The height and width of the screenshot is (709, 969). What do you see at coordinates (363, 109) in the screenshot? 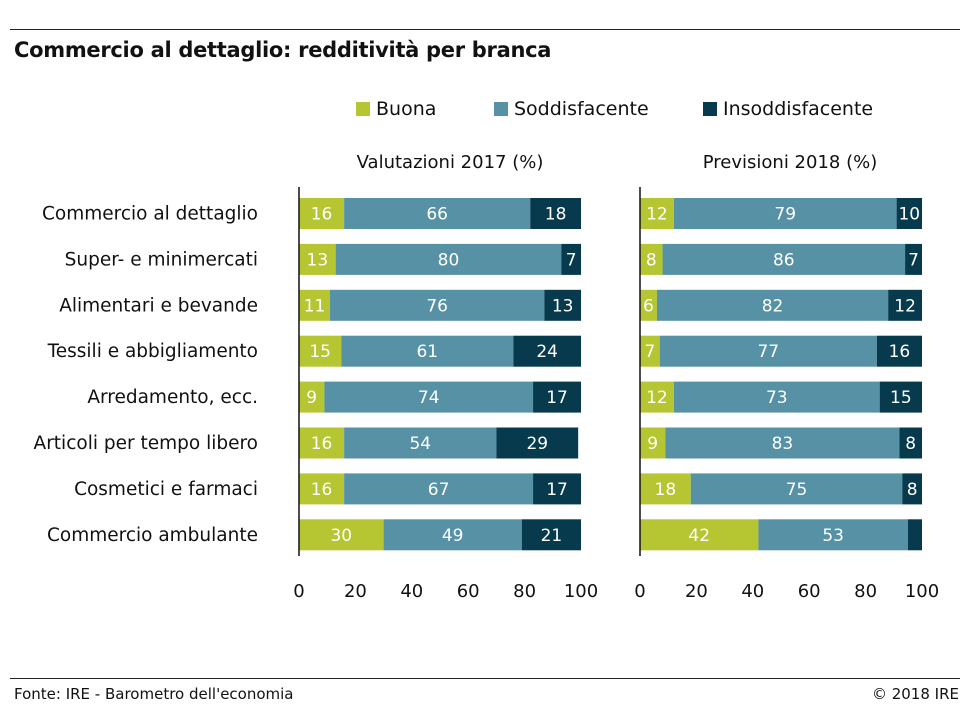
I see `legend-swatch-buona` at bounding box center [363, 109].